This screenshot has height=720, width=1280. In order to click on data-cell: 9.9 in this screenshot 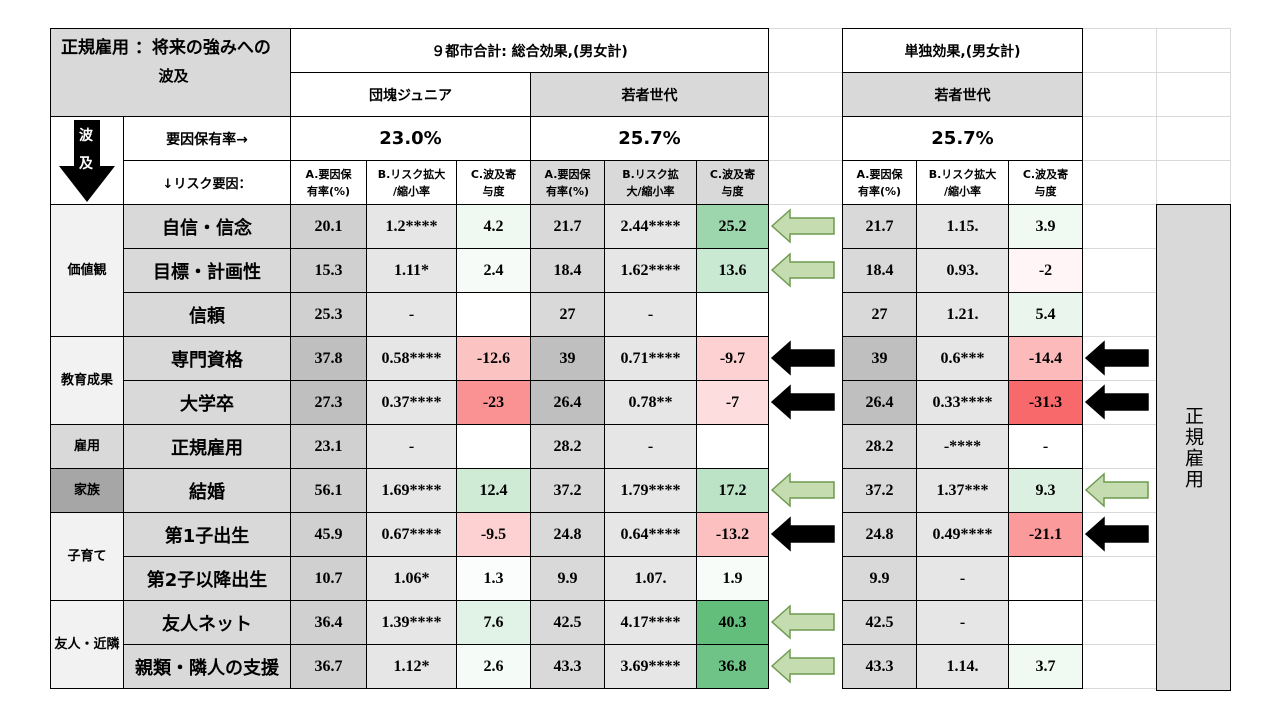, I will do `click(567, 578)`.